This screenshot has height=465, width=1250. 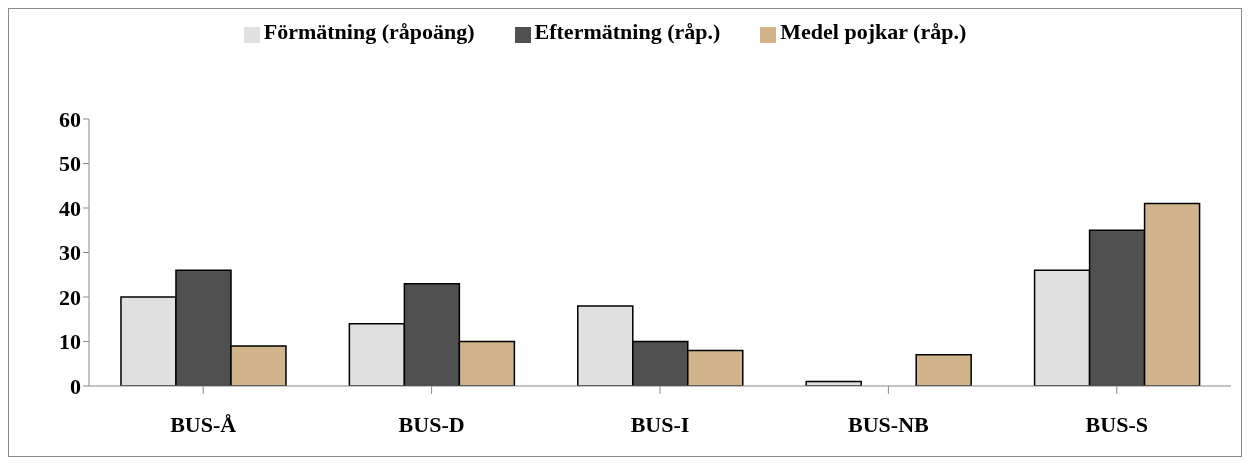 I want to click on y-tick-label: 40, so click(x=70, y=208).